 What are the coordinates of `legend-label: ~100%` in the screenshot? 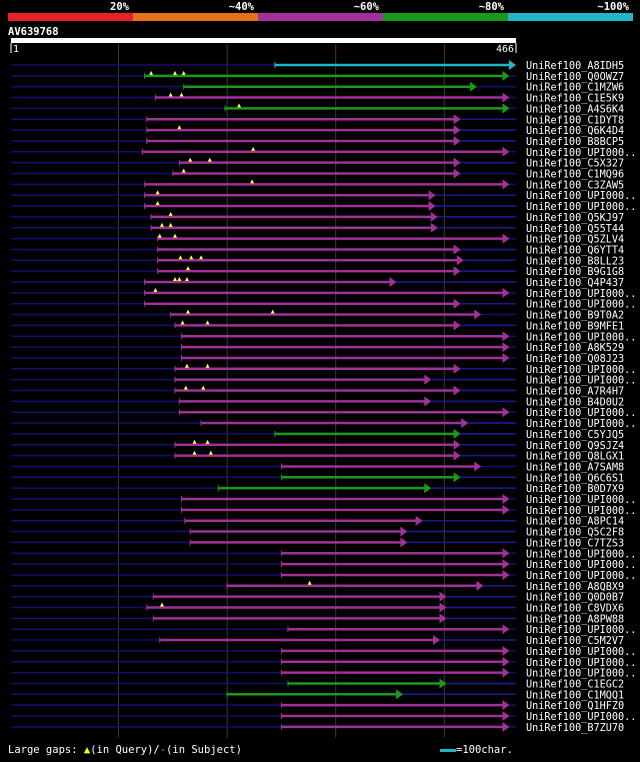 It's located at (613, 7).